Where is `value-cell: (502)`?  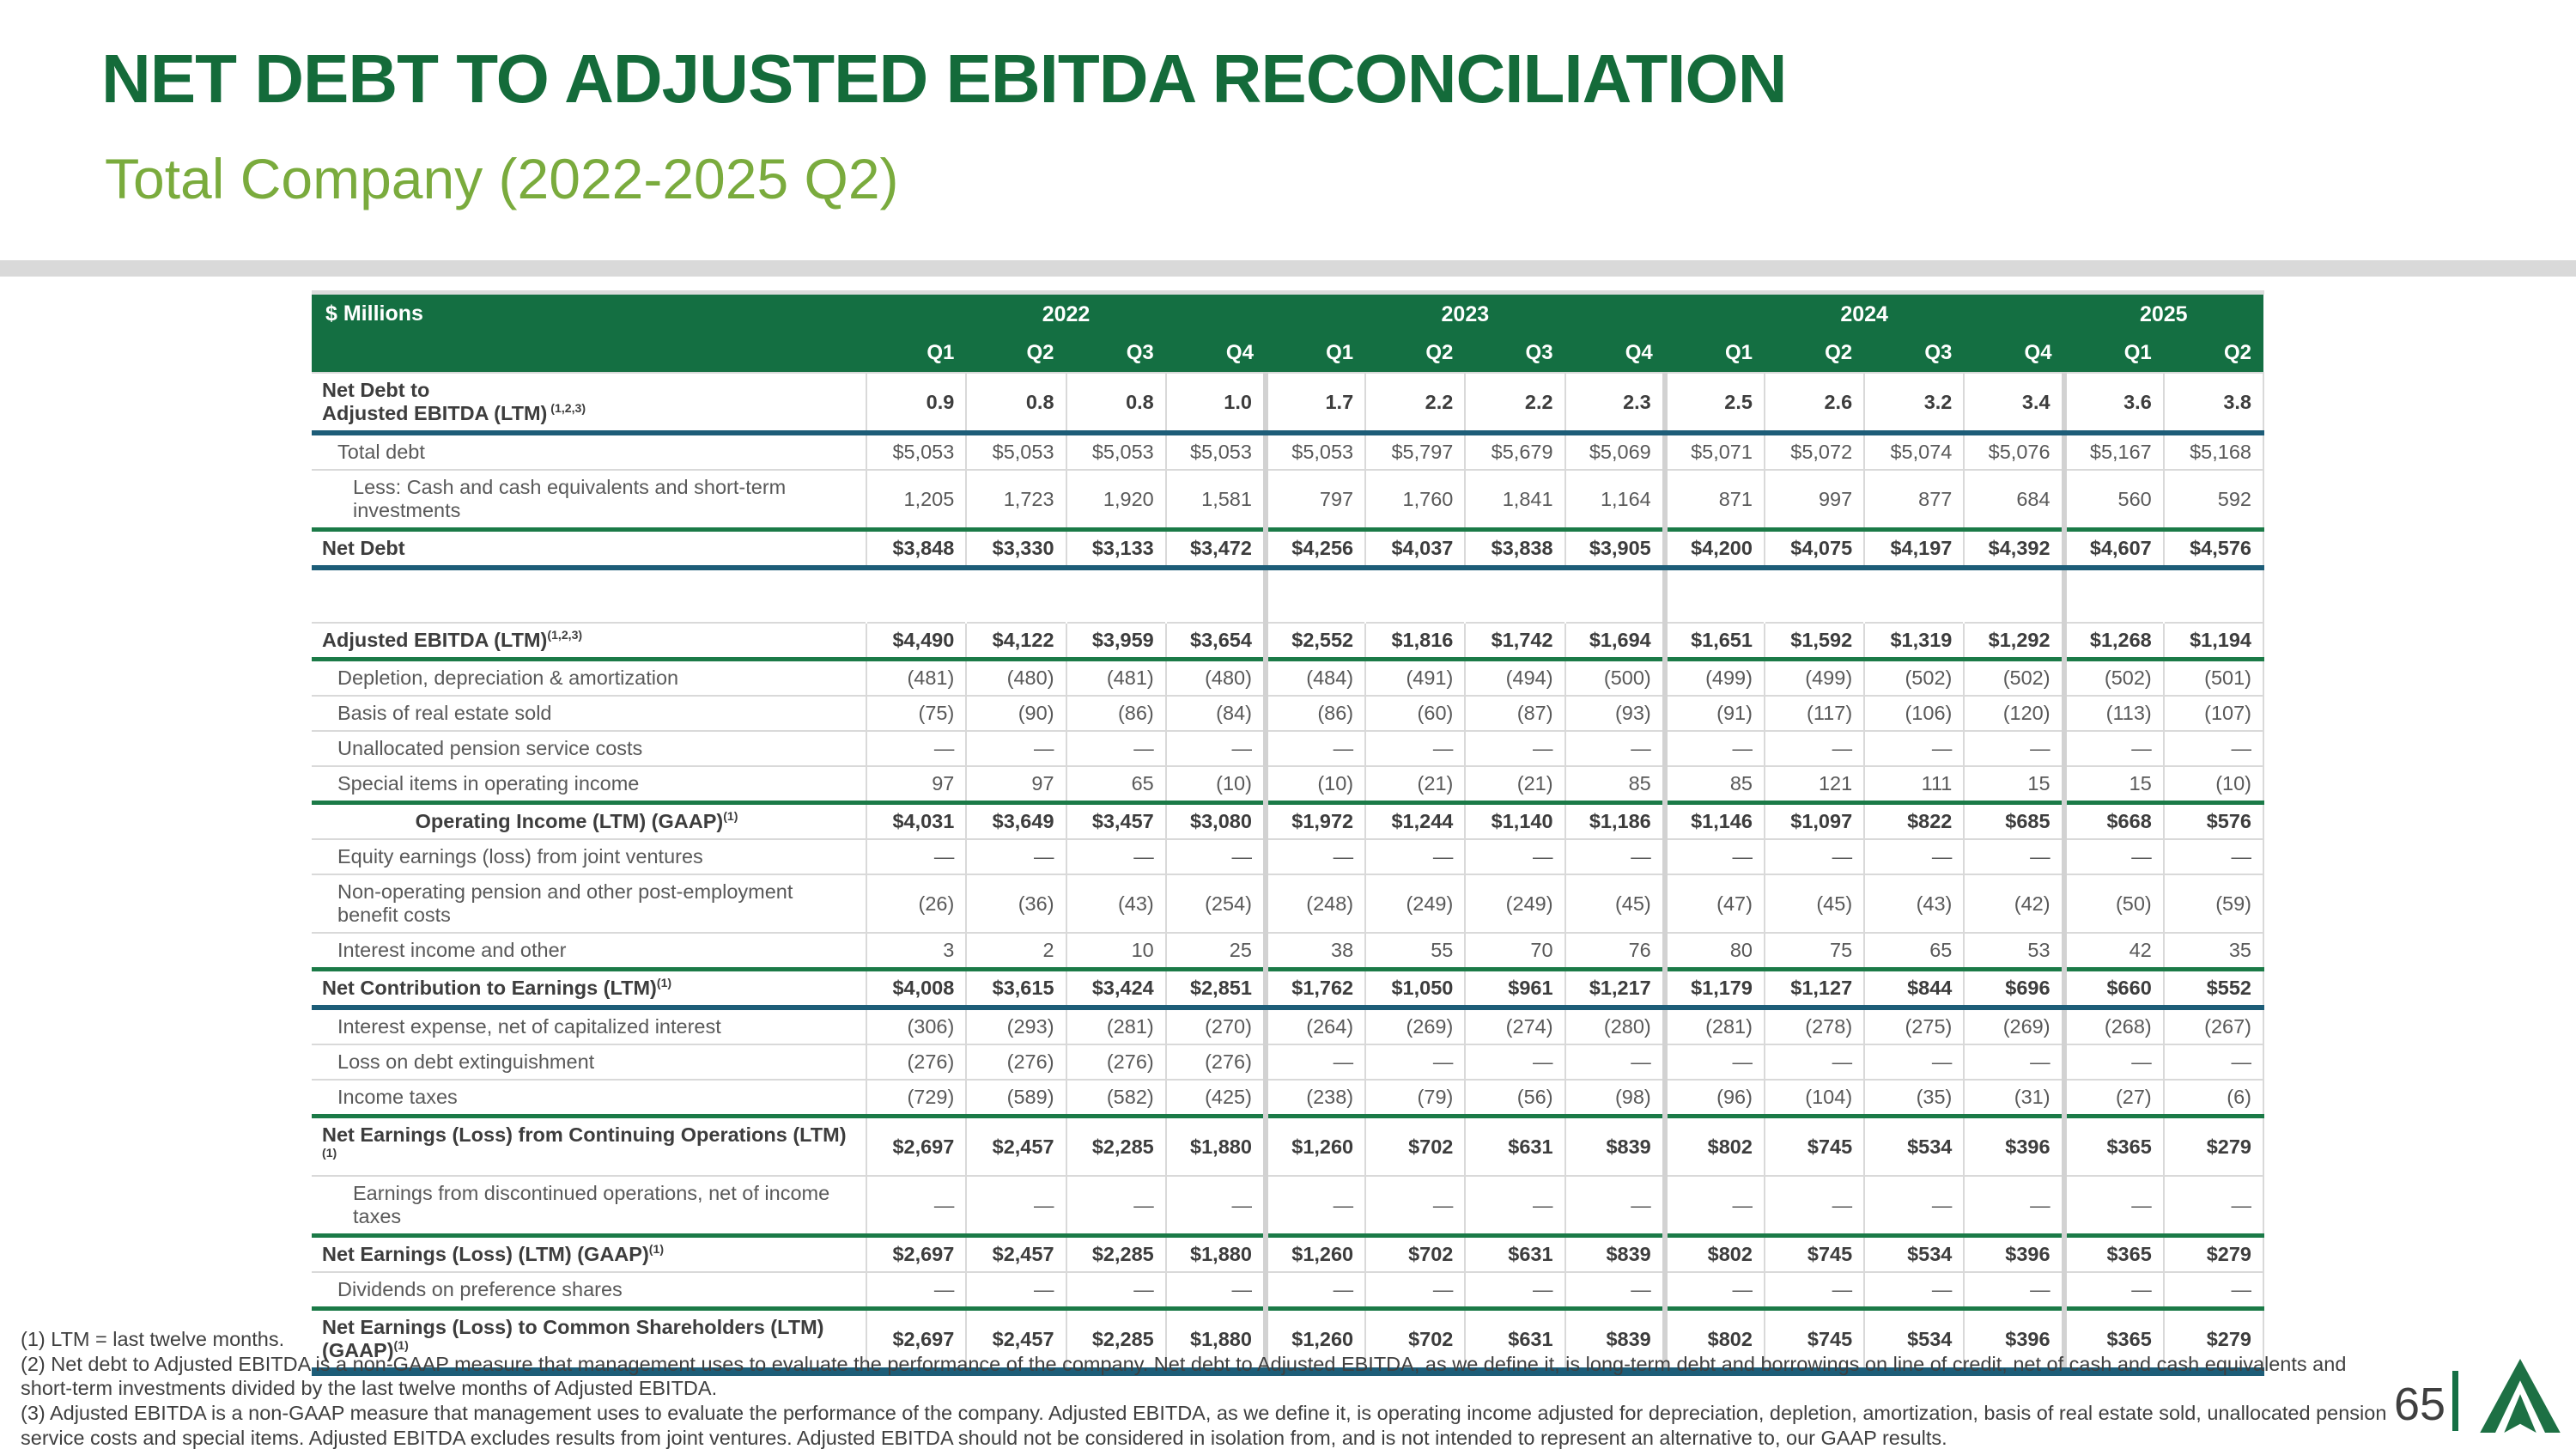
value-cell: (502) is located at coordinates (1914, 677).